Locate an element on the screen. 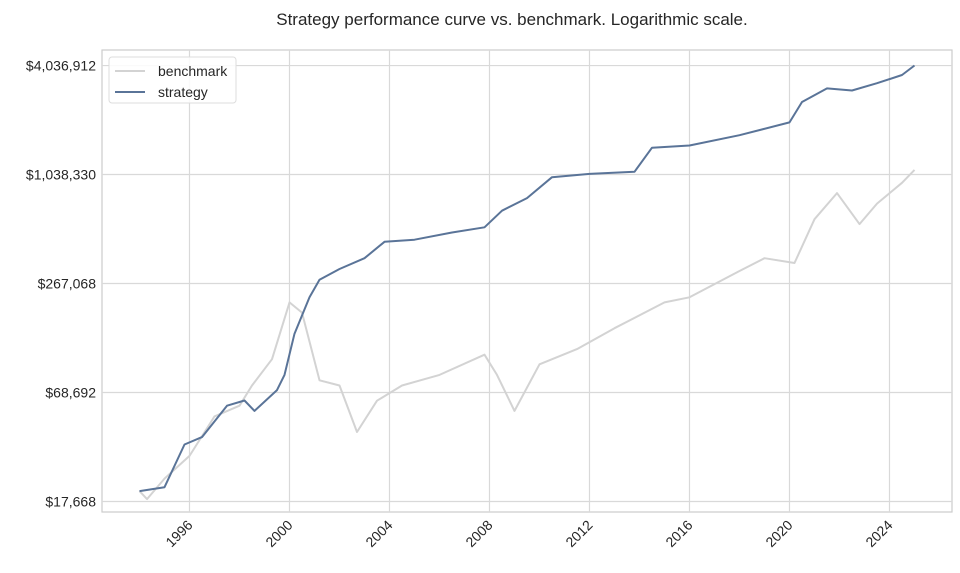 The width and height of the screenshot is (960, 573). x-tick-label: 2008 is located at coordinates (478, 533).